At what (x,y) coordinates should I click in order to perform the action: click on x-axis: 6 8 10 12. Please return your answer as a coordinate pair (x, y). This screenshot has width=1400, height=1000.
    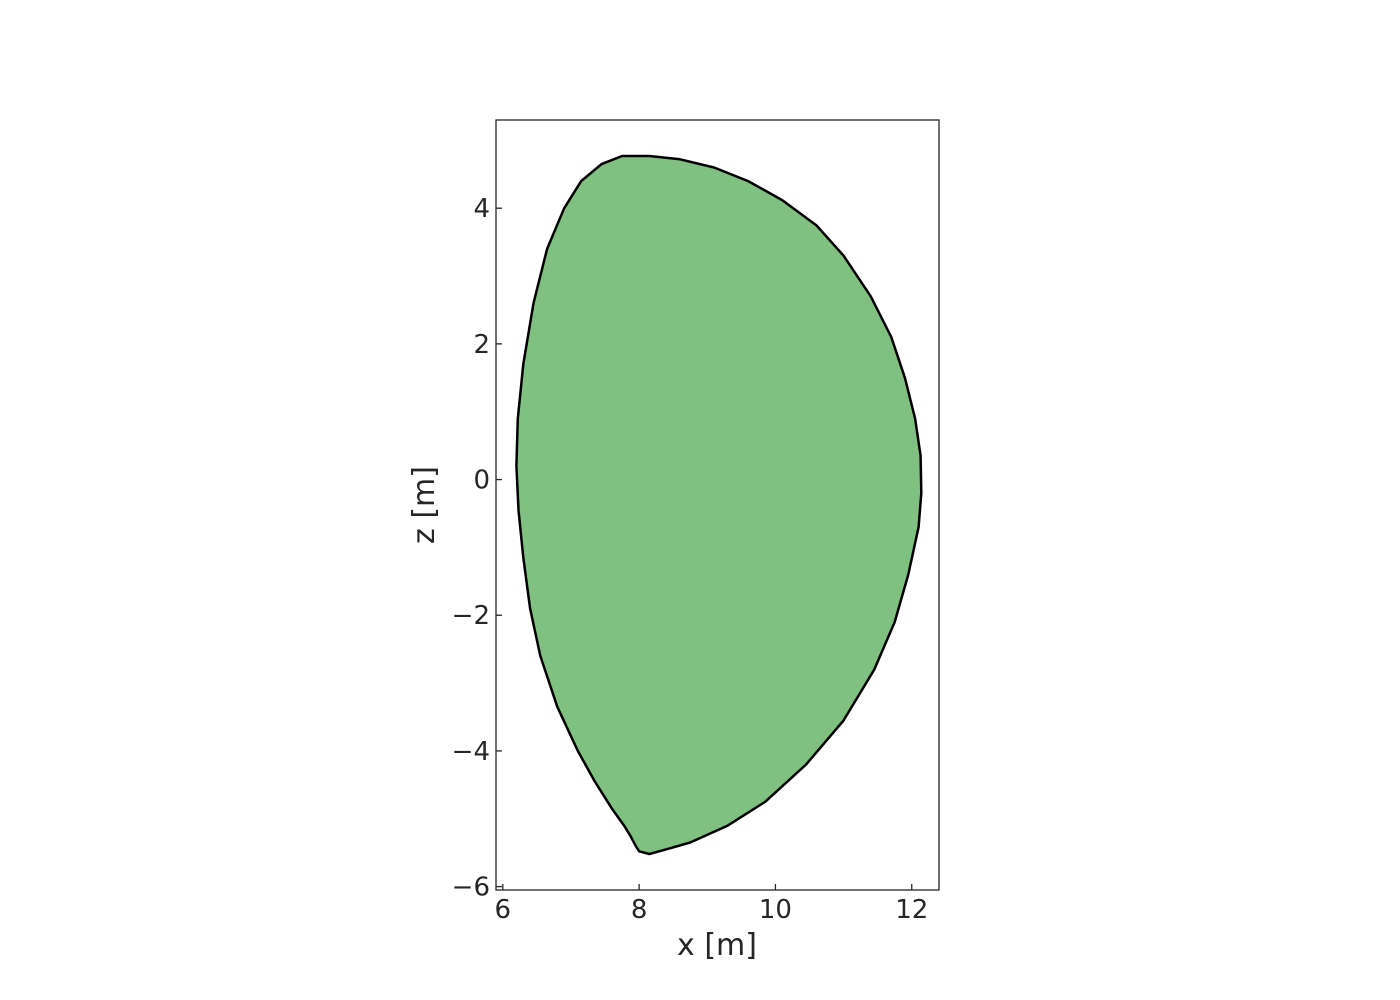
    Looking at the image, I should click on (711, 904).